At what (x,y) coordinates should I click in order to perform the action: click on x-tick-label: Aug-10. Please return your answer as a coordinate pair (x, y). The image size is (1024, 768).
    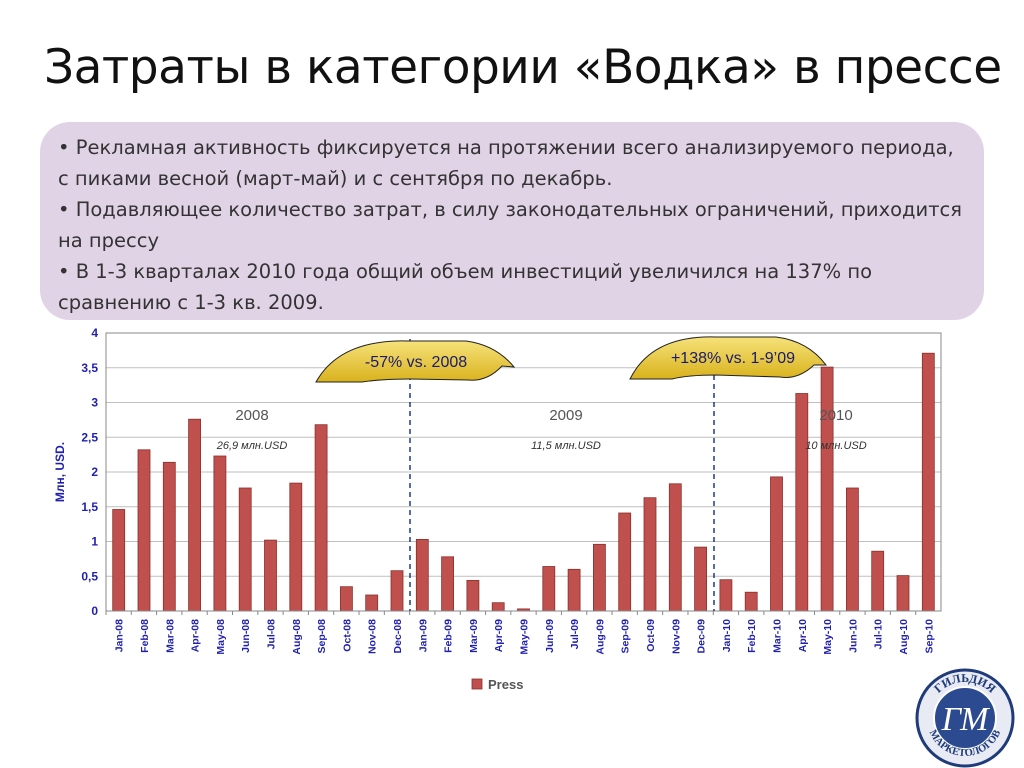
    Looking at the image, I should click on (904, 637).